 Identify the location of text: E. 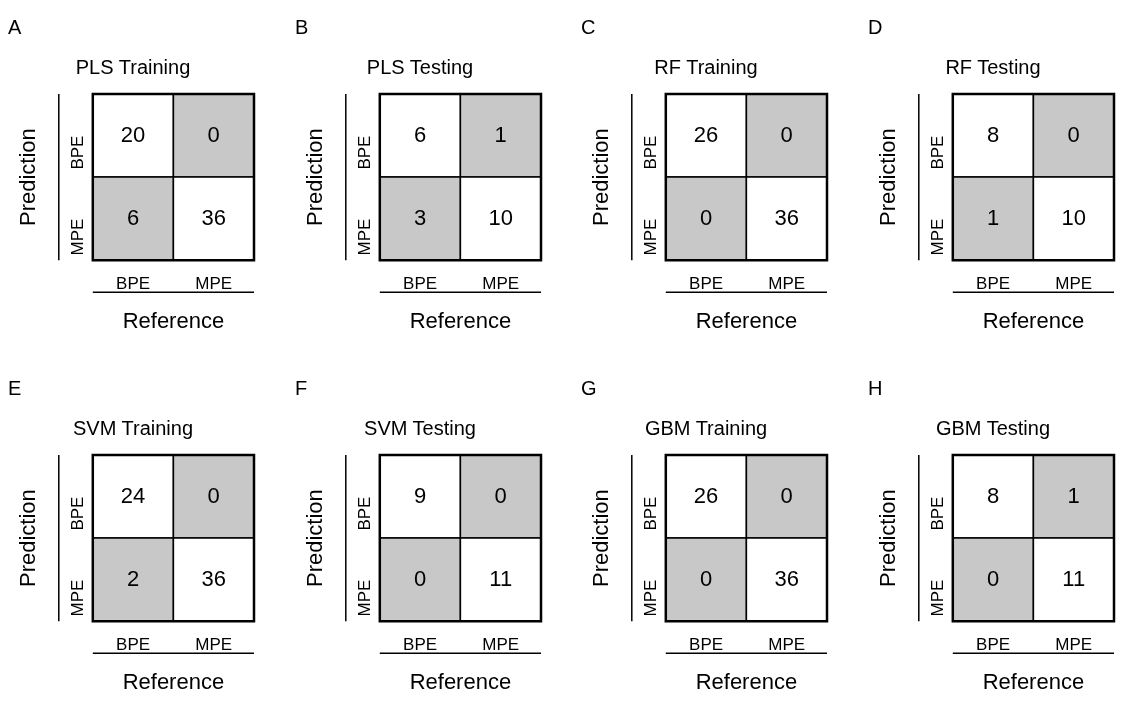
(15, 387).